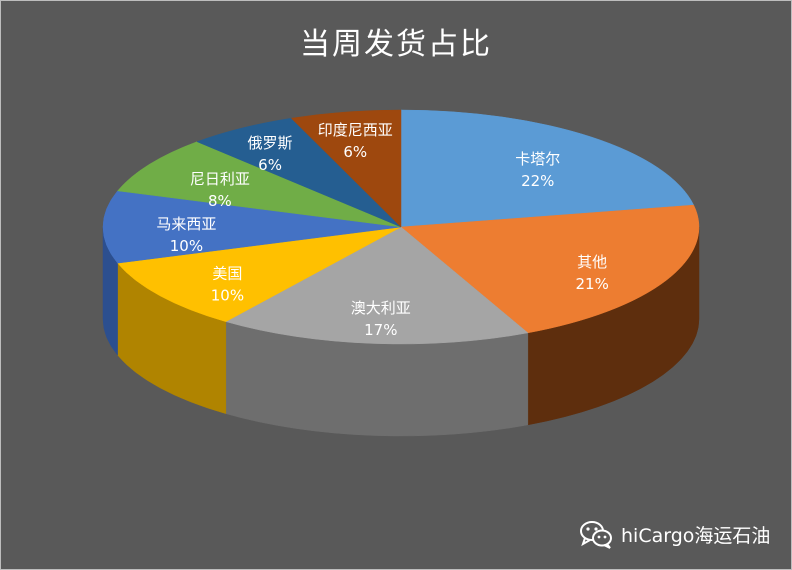 This screenshot has height=570, width=792. Describe the element at coordinates (596, 535) in the screenshot. I see `wechat-icon` at that location.